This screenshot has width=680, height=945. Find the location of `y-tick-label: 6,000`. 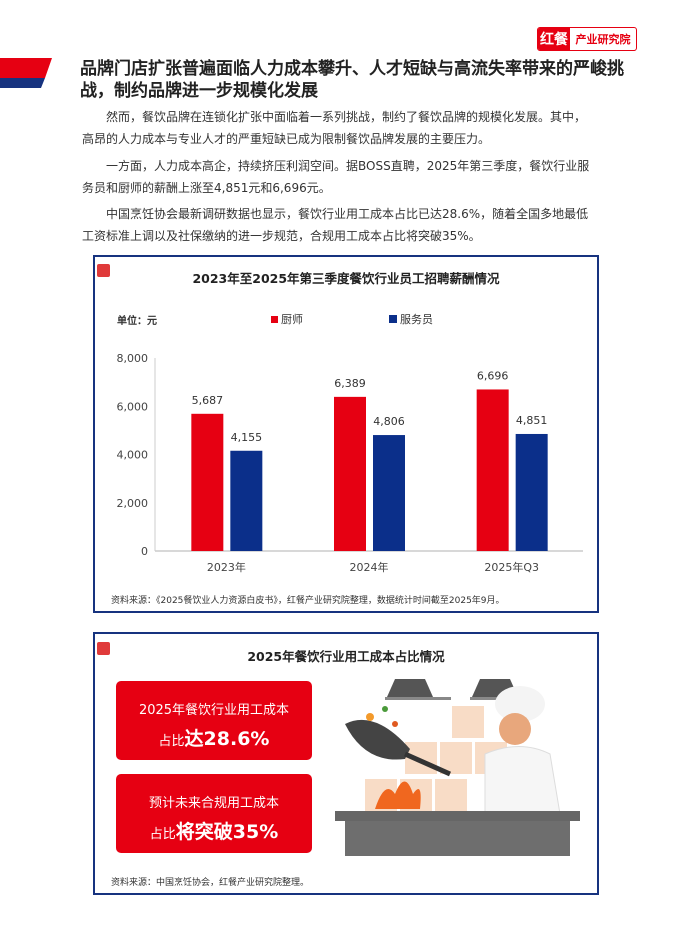

y-tick-label: 6,000 is located at coordinates (133, 406).